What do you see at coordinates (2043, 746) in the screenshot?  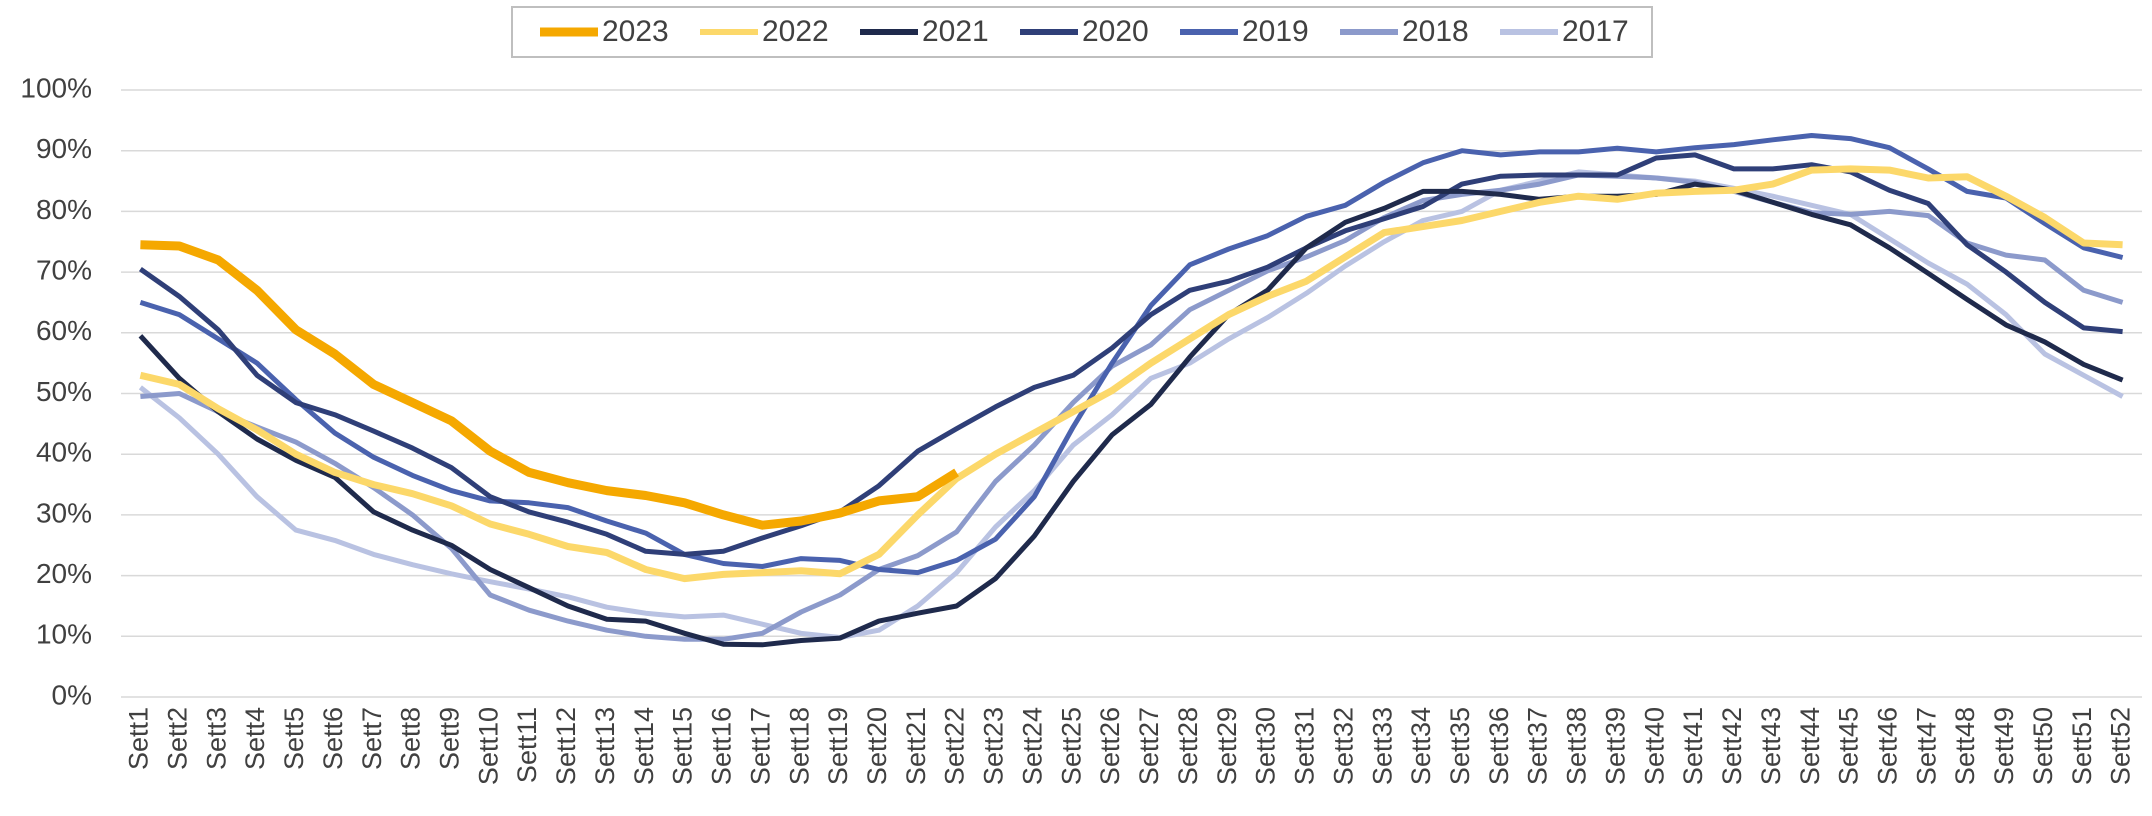 I see `x-tick-label: Sett50` at bounding box center [2043, 746].